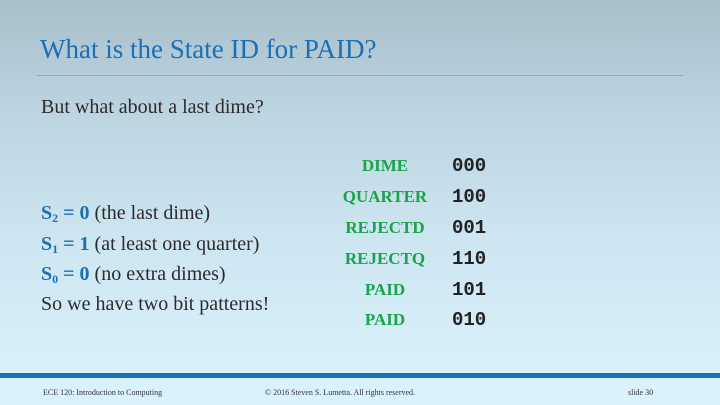  Describe the element at coordinates (152, 107) in the screenshot. I see `intro-text: But what about a last dime?` at that location.